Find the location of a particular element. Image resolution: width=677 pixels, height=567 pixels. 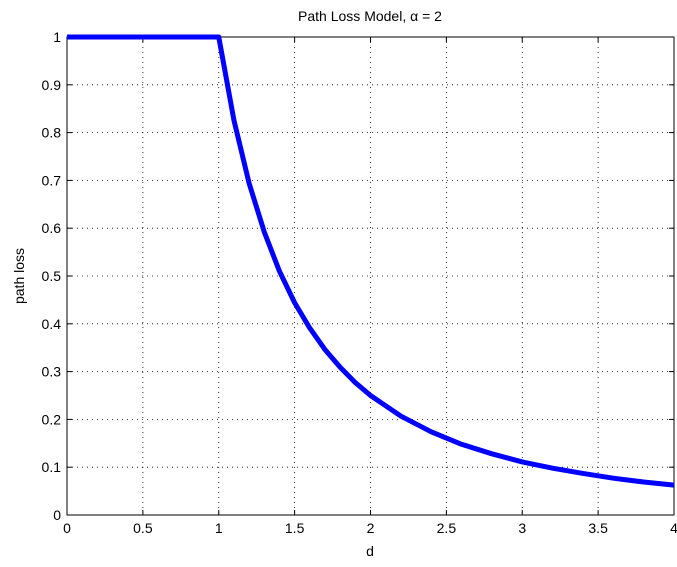

x-tick-labels: 0 0.5 1 1.5 2 2.5 3 3.5 4 is located at coordinates (370, 528).